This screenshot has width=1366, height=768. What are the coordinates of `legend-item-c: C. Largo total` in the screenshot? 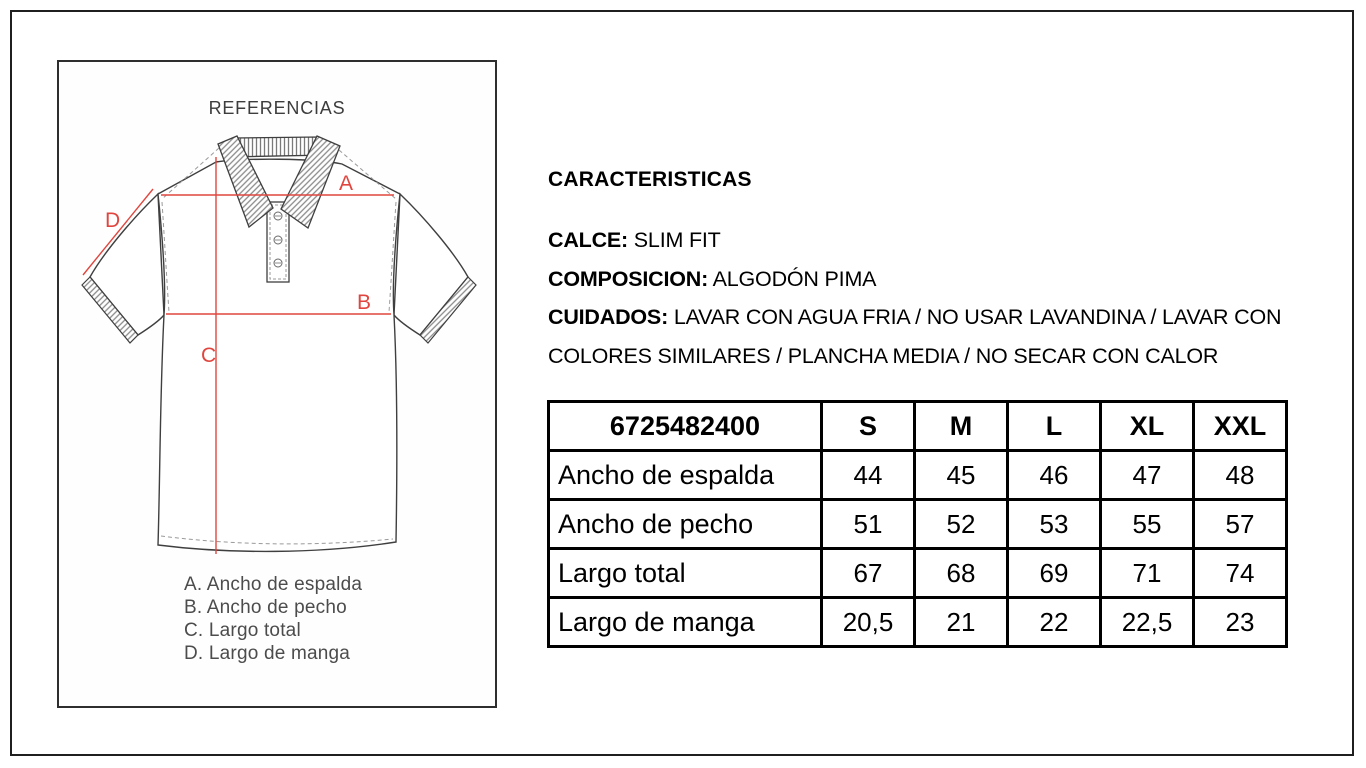 It's located at (242, 630).